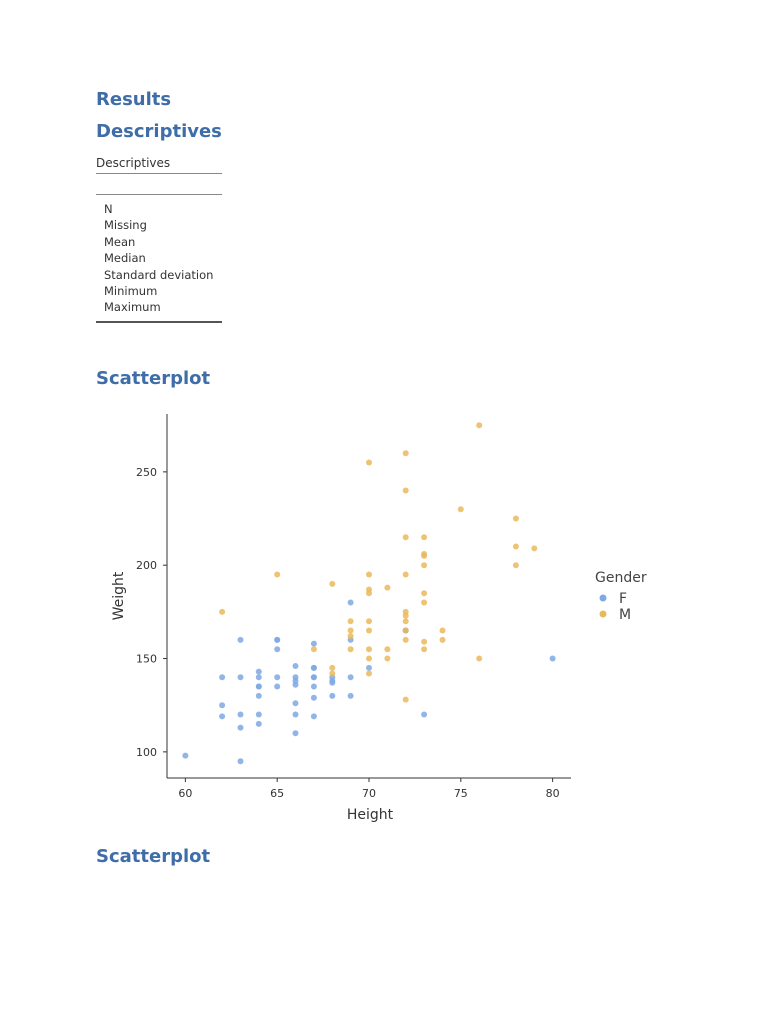  Describe the element at coordinates (621, 578) in the screenshot. I see `legend-title: Gender` at that location.